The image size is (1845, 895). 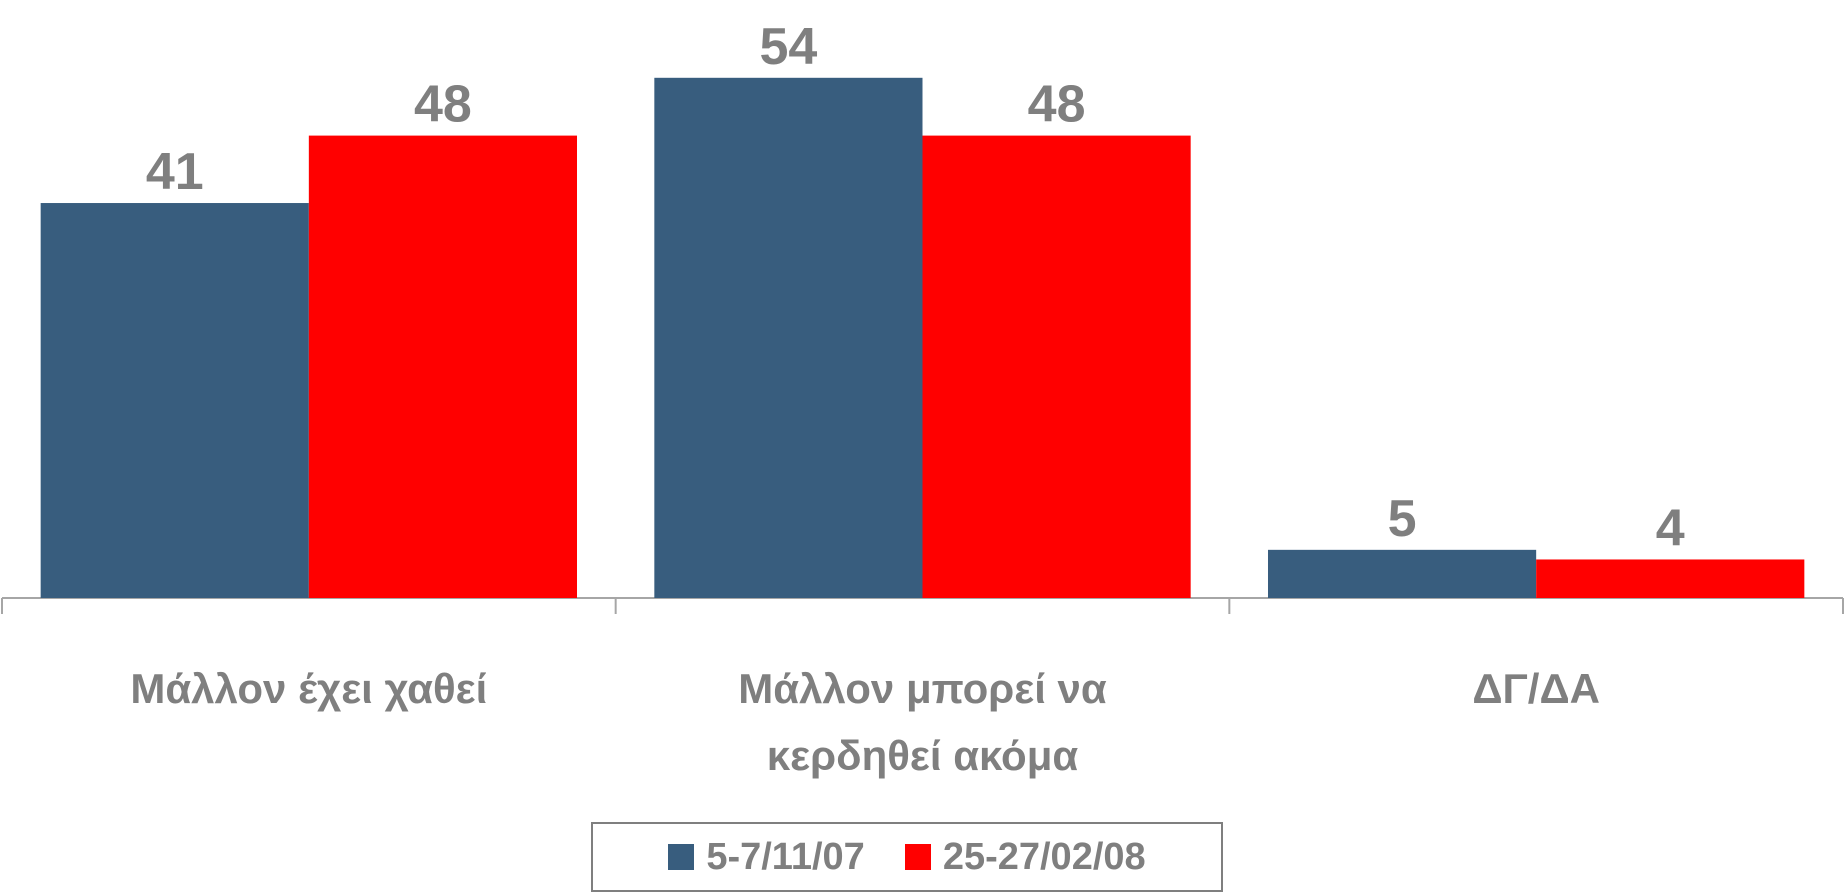 What do you see at coordinates (788, 47) in the screenshot?
I see `value-label: 54` at bounding box center [788, 47].